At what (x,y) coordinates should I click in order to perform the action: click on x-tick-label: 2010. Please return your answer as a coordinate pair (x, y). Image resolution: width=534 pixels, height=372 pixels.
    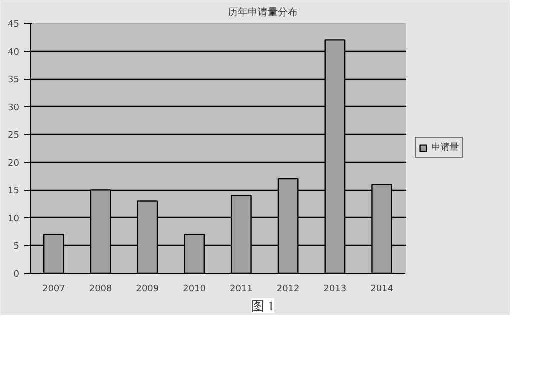
    Looking at the image, I should click on (194, 289).